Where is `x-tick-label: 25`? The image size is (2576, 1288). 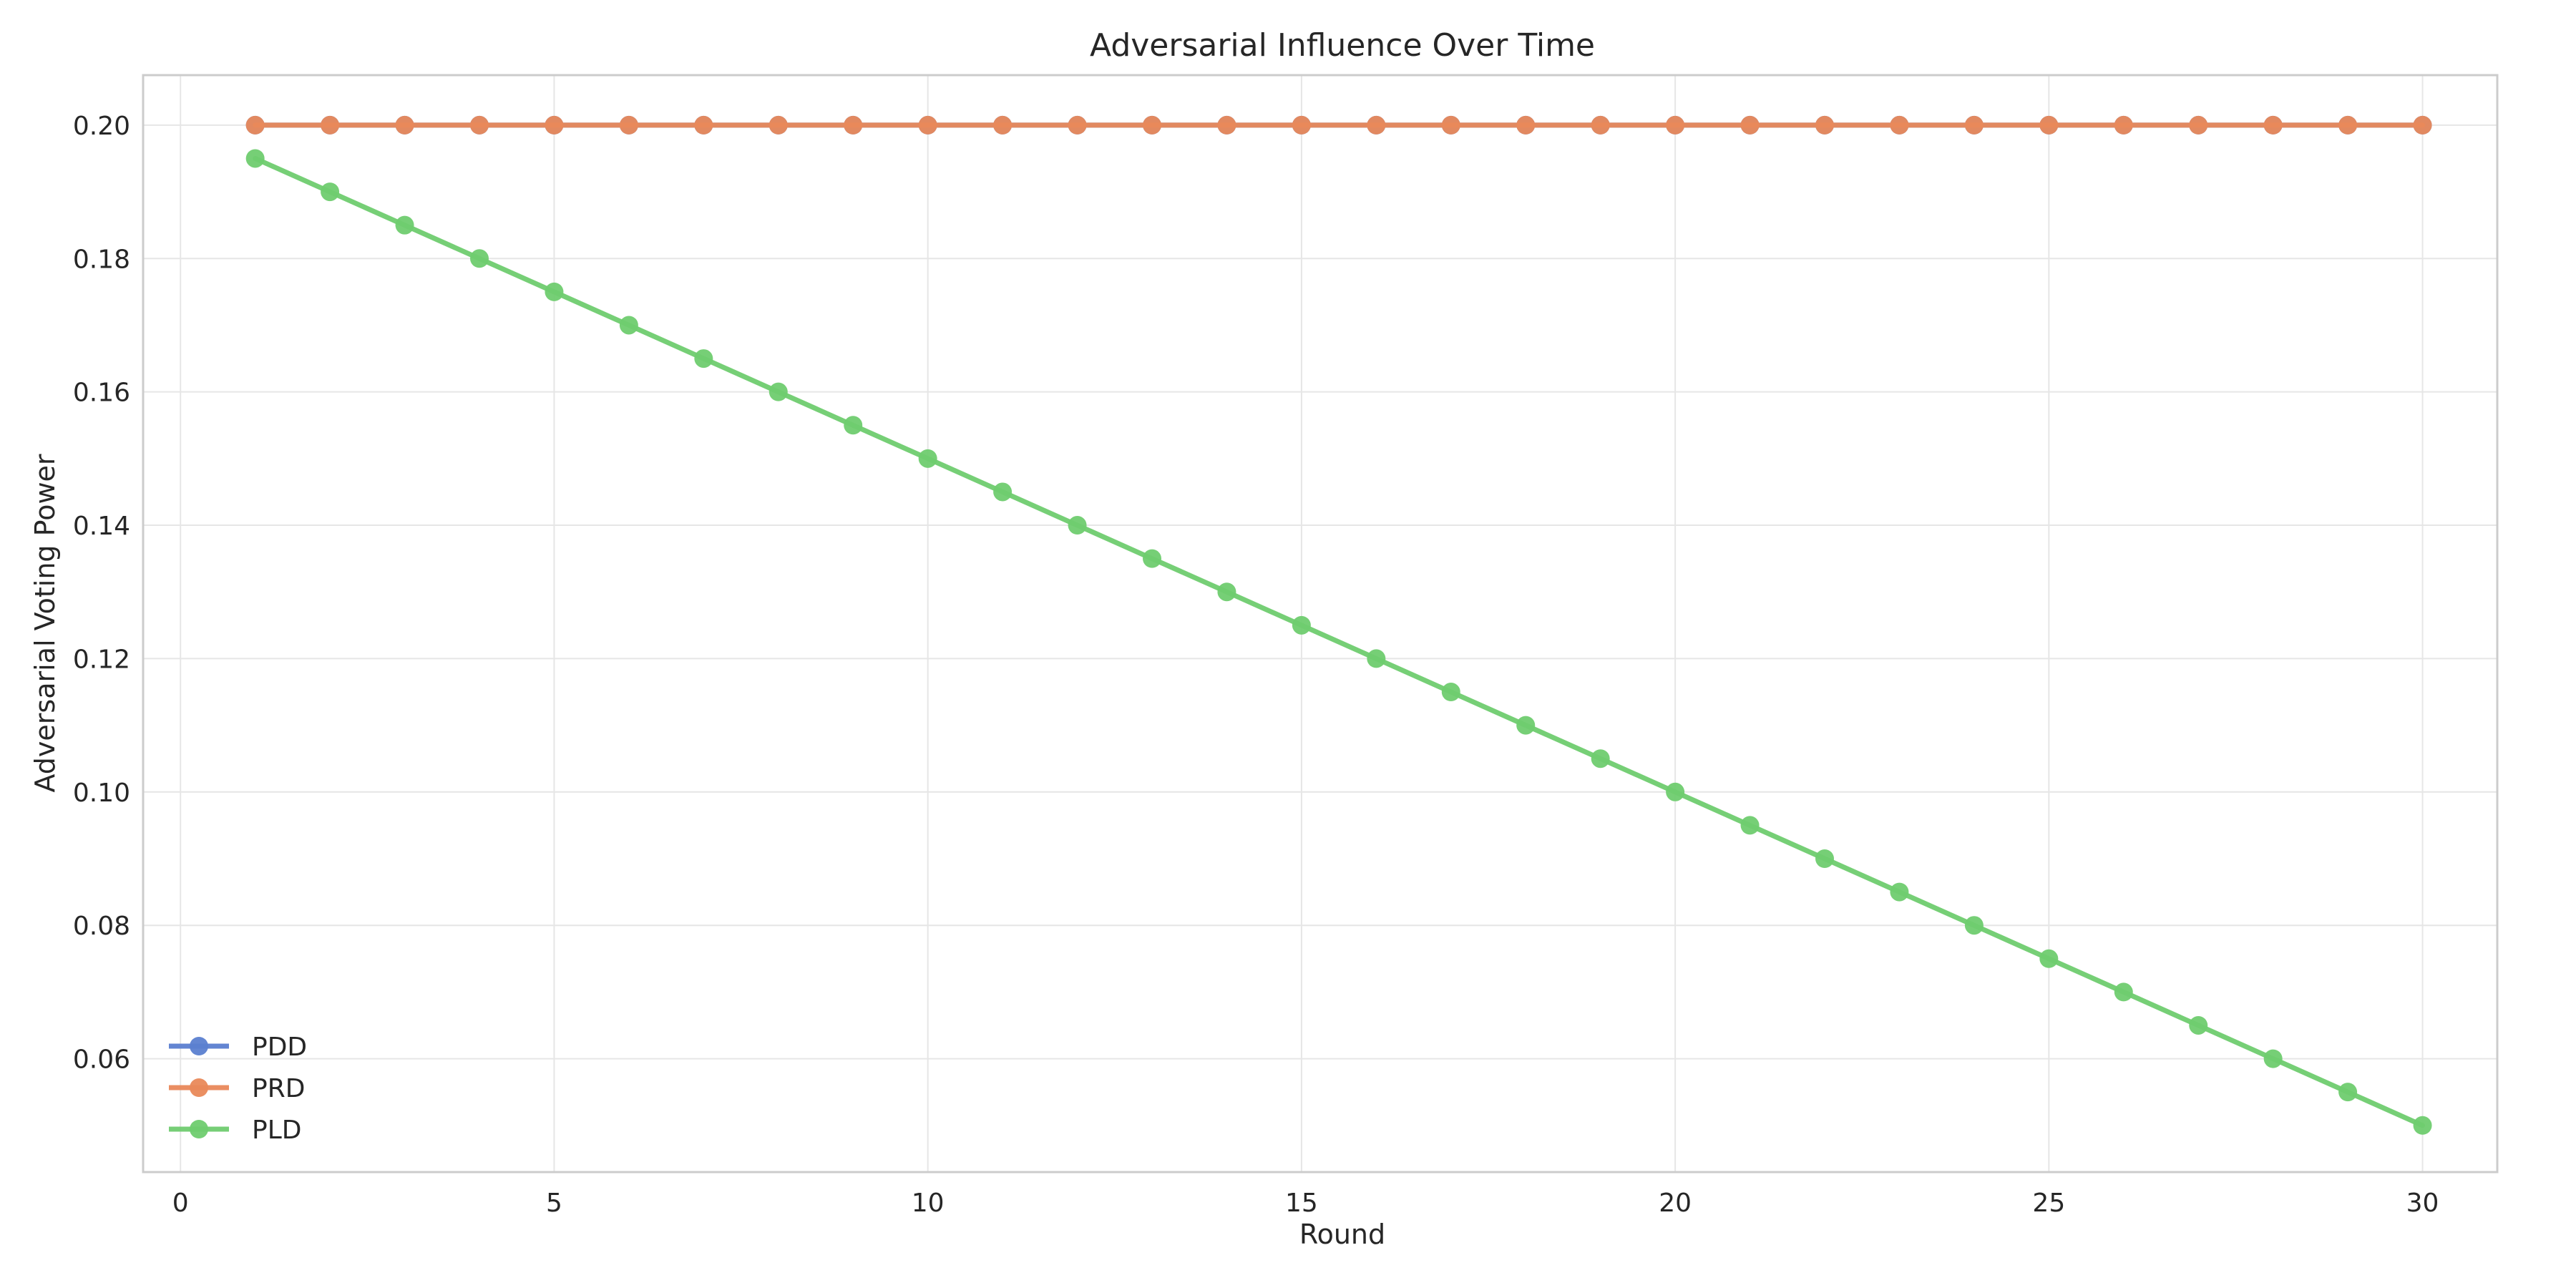 x-tick-label: 25 is located at coordinates (2048, 1203).